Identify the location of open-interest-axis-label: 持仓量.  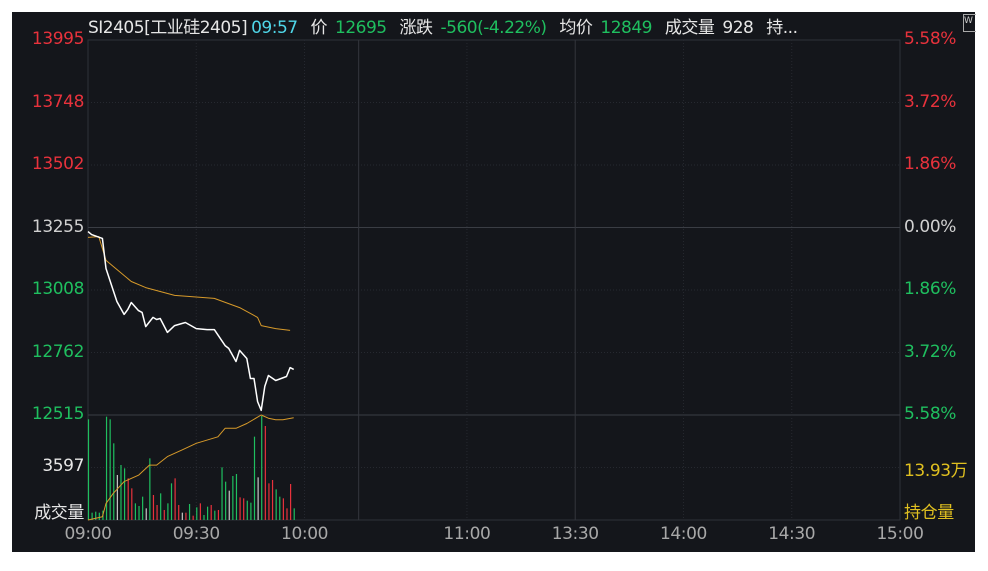
(929, 513).